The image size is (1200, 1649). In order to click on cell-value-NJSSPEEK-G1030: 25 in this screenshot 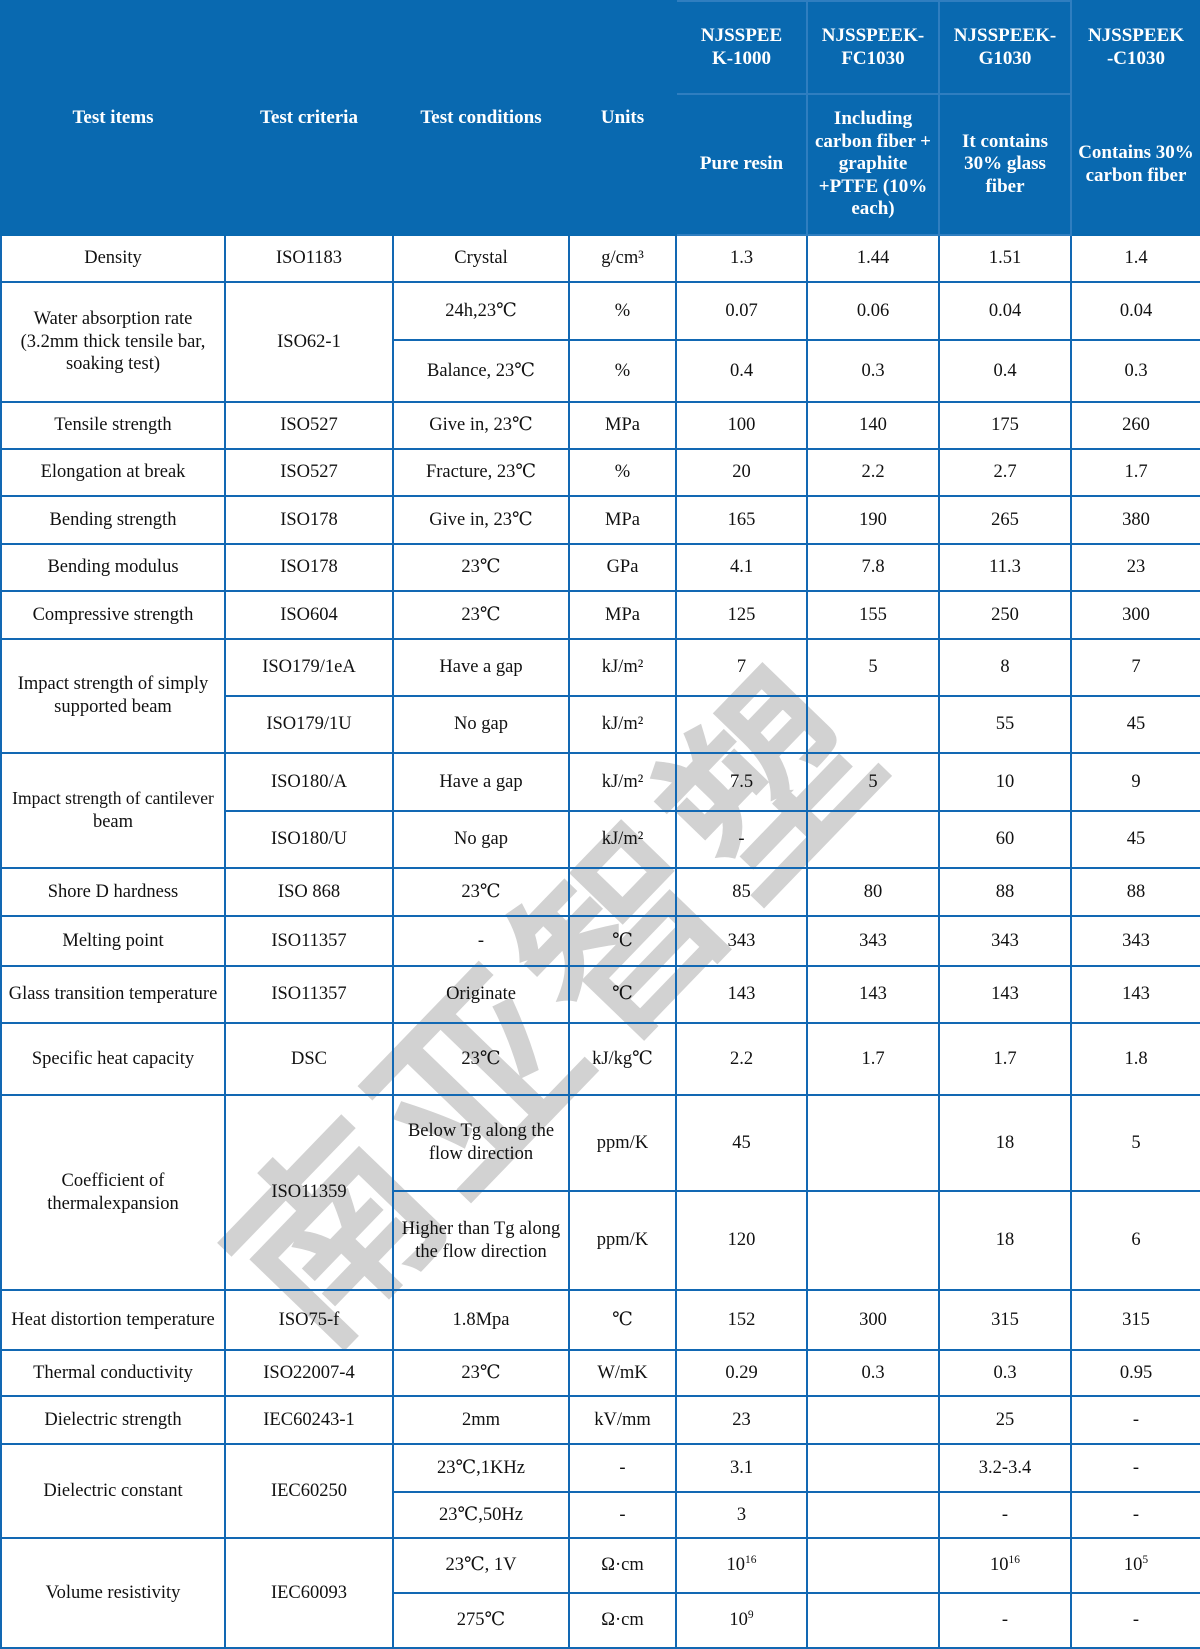, I will do `click(1005, 1420)`.